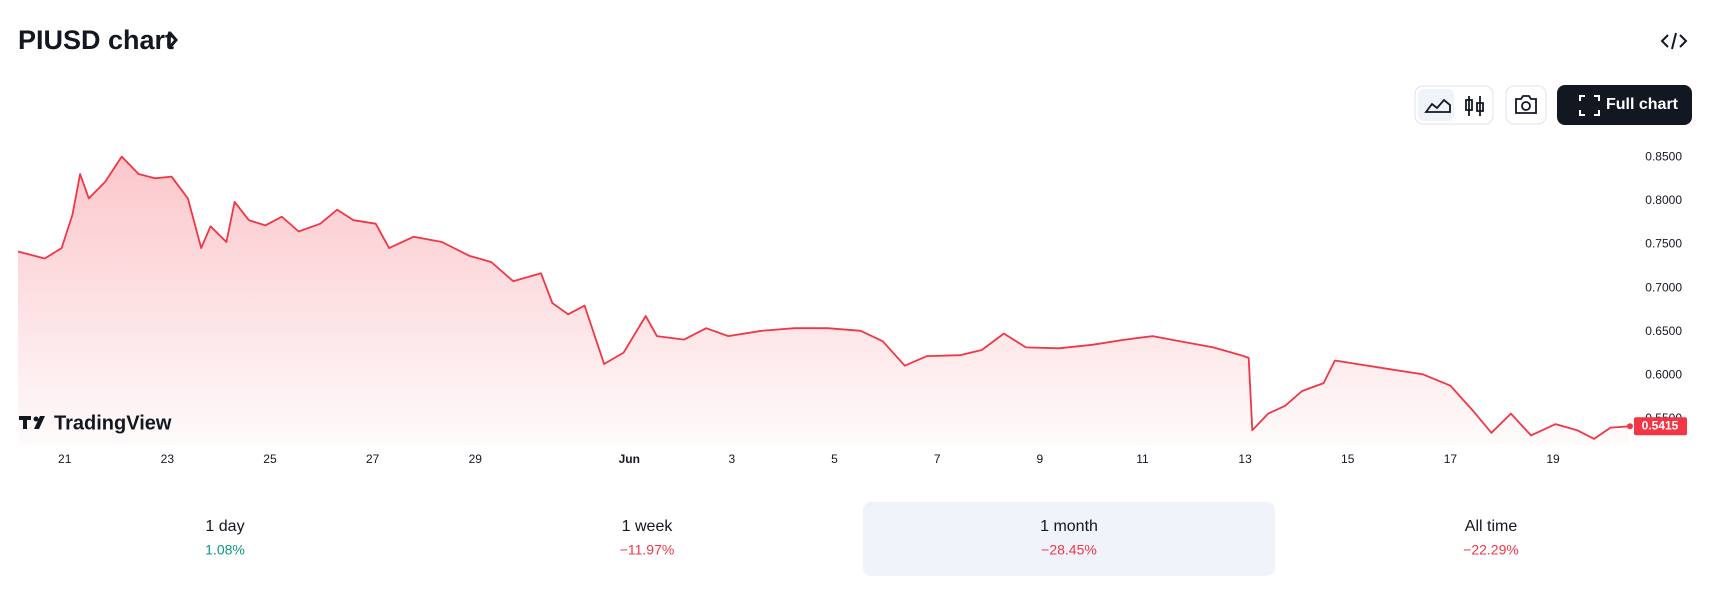  Describe the element at coordinates (1348, 459) in the screenshot. I see `x-tick-label: 15` at that location.